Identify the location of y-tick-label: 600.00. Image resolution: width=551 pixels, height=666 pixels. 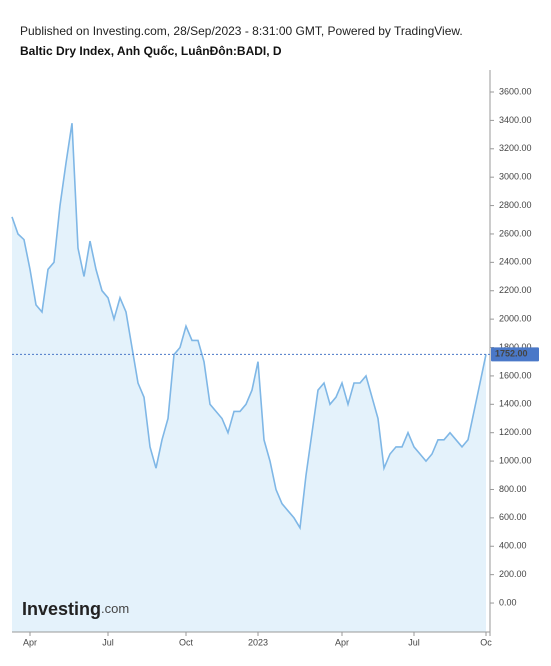
(513, 517).